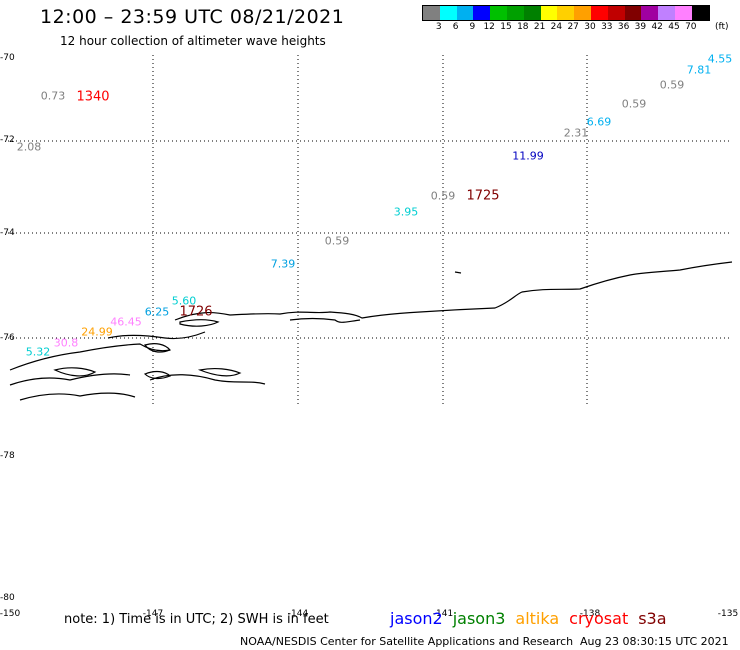 The image size is (740, 650). I want to click on lat-label: -72, so click(7, 140).